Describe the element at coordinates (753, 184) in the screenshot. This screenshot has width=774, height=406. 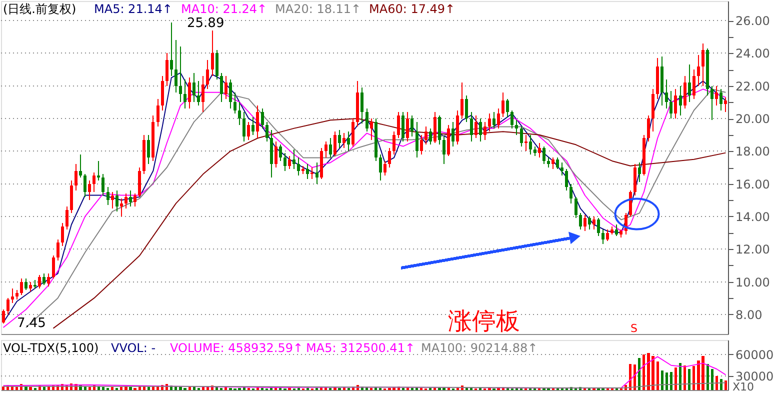
I see `y-tick-label: 16.00` at that location.